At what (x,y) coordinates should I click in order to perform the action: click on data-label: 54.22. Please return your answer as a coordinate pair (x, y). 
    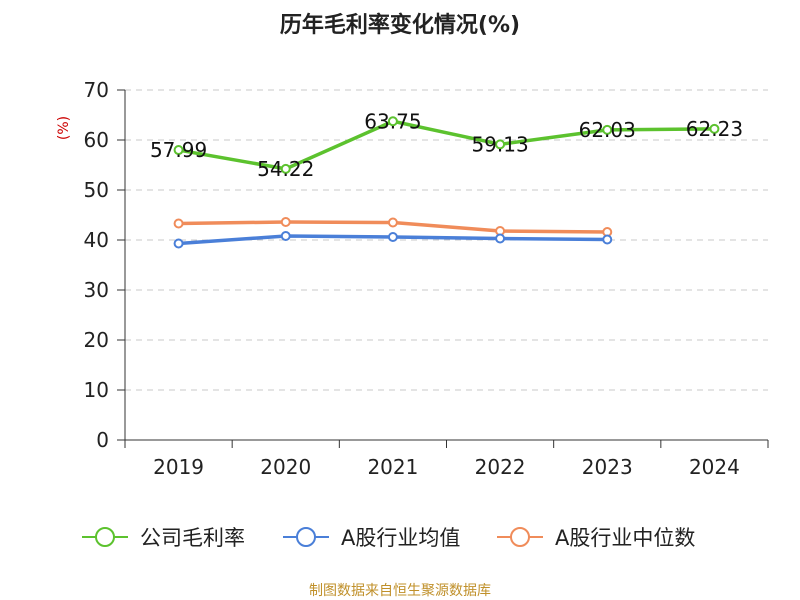
    Looking at the image, I should click on (285, 169).